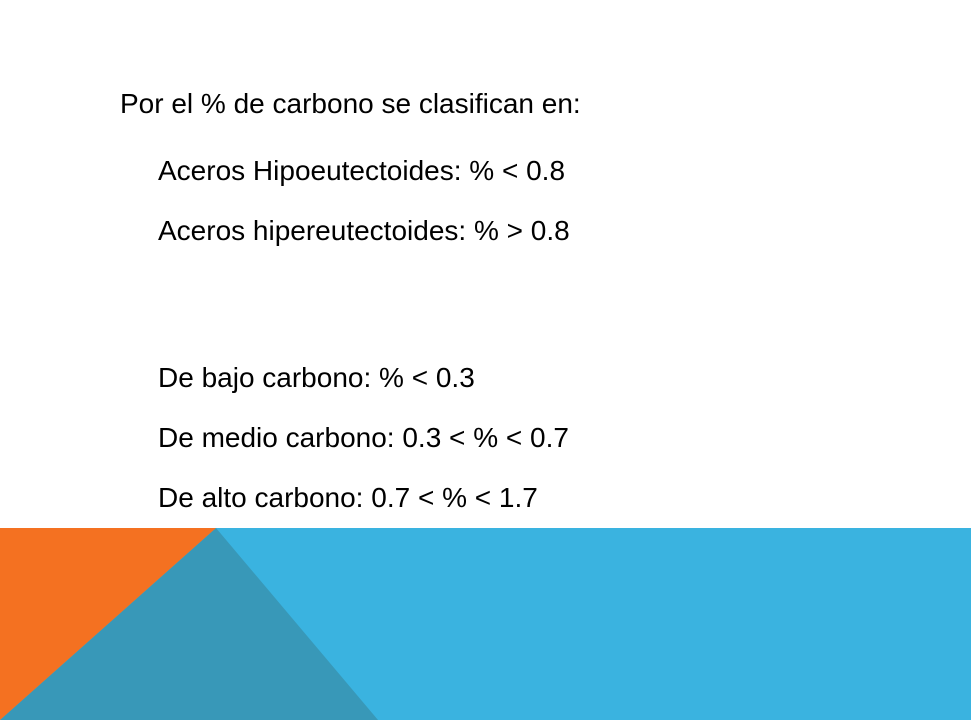 Image resolution: width=971 pixels, height=720 pixels. What do you see at coordinates (350, 103) in the screenshot?
I see `slide-heading: Por el % de carbono se clasifican en:` at bounding box center [350, 103].